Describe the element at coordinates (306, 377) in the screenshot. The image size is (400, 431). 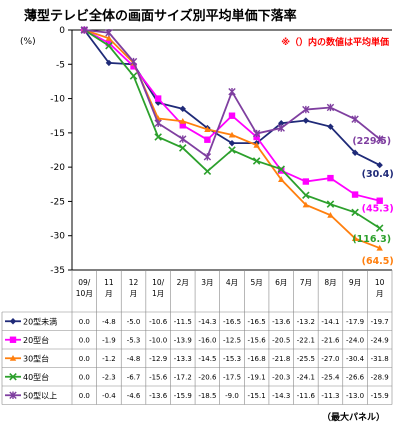
I see `table-cell: -24.1` at that location.